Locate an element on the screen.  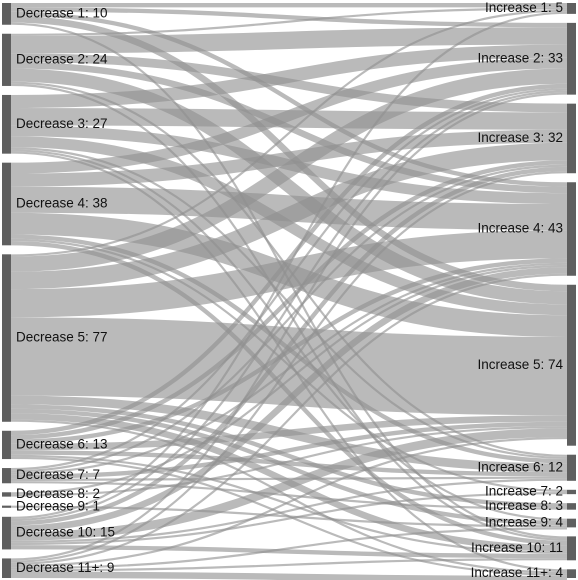
left-node-label: Decrease 7: 7 is located at coordinates (58, 474).